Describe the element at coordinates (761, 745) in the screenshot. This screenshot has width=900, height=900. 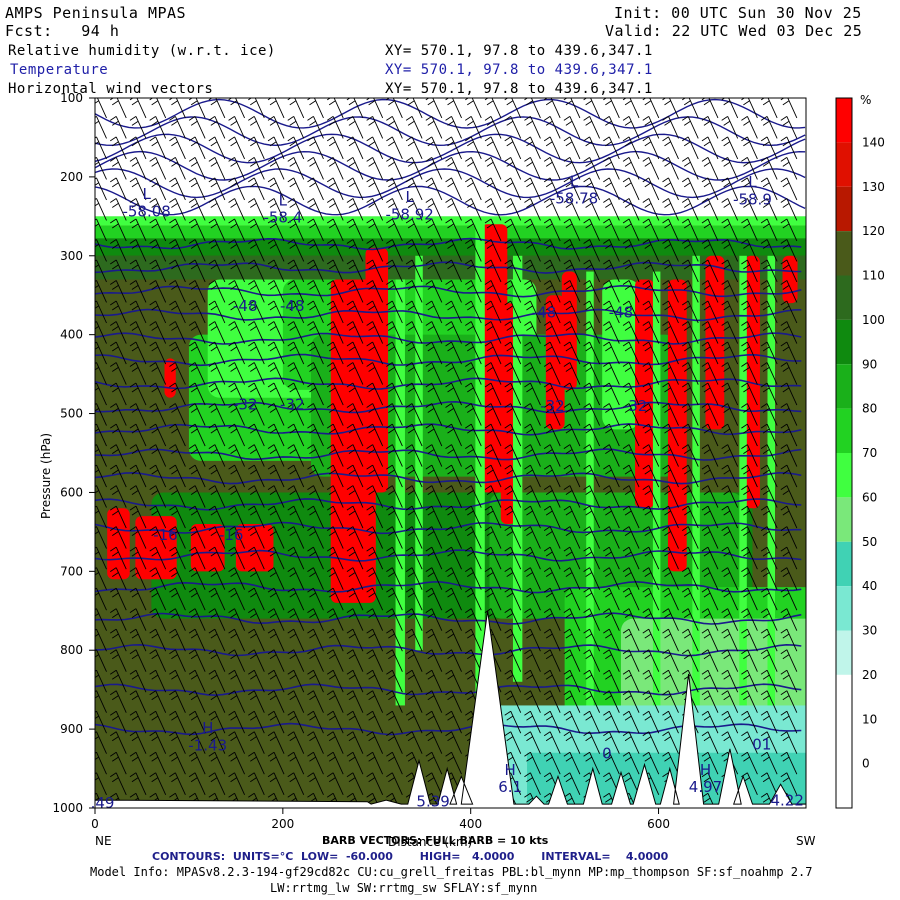
I see `temperature-label: 01` at that location.